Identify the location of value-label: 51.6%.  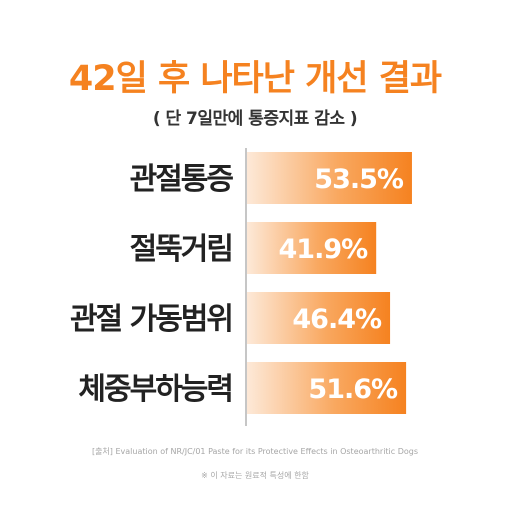
(353, 389).